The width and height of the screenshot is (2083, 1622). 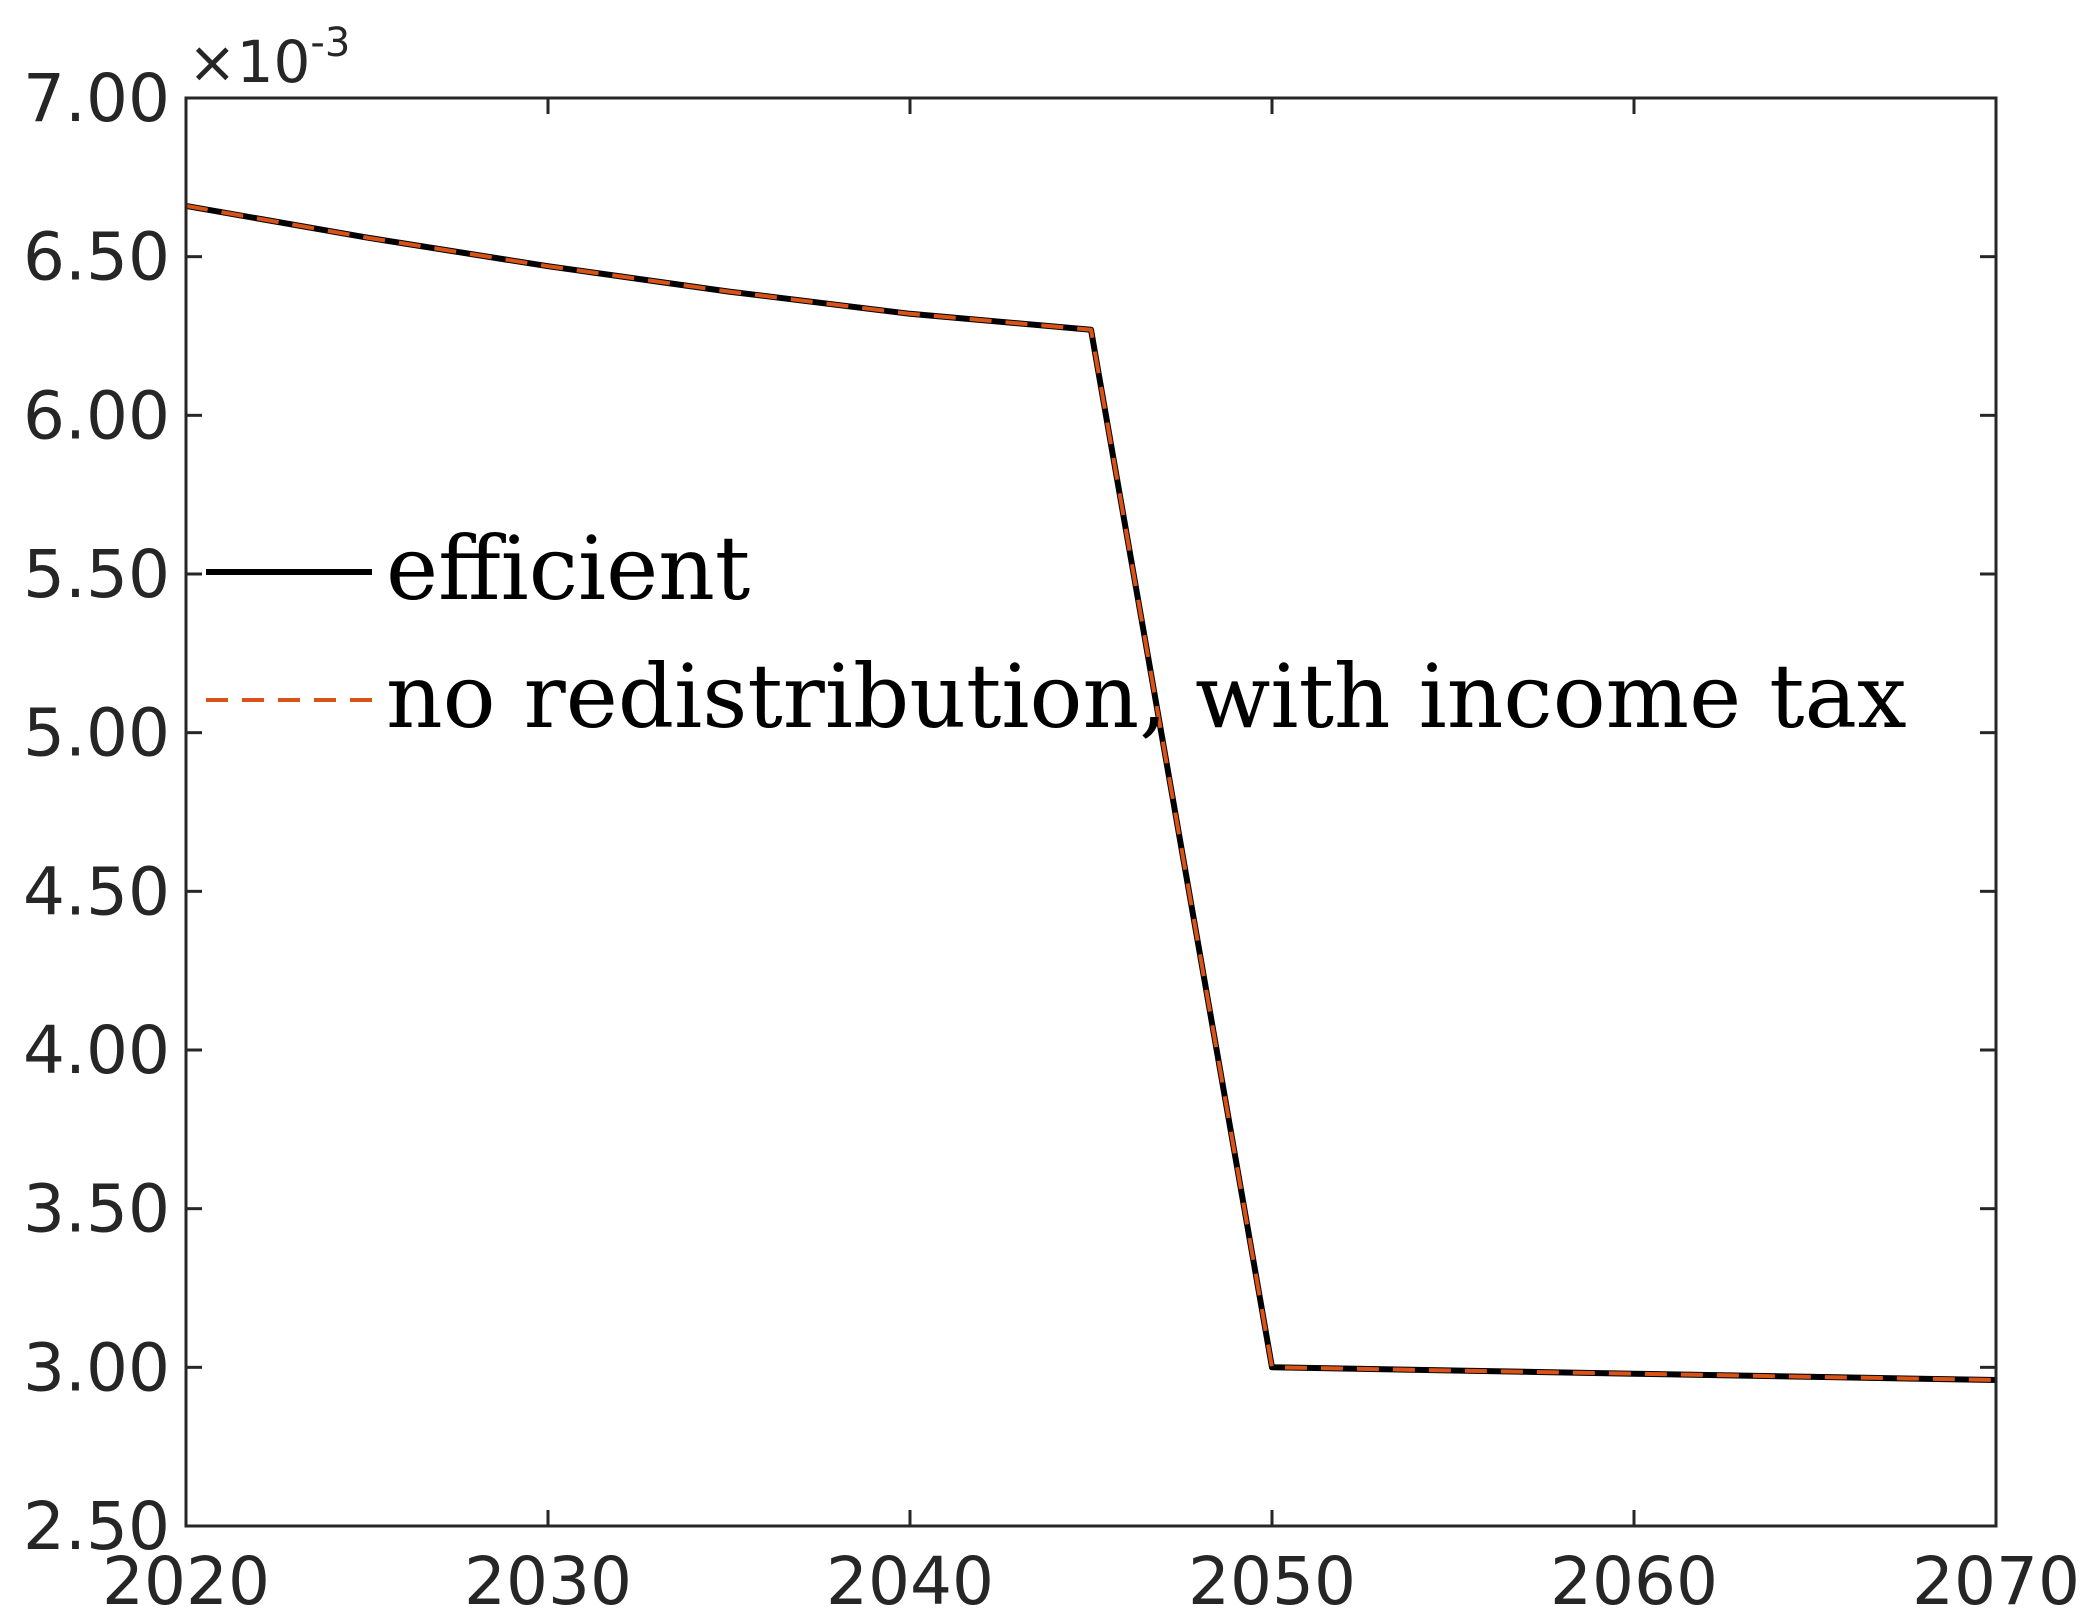 I want to click on x-tick-label: 2030, so click(x=548, y=1581).